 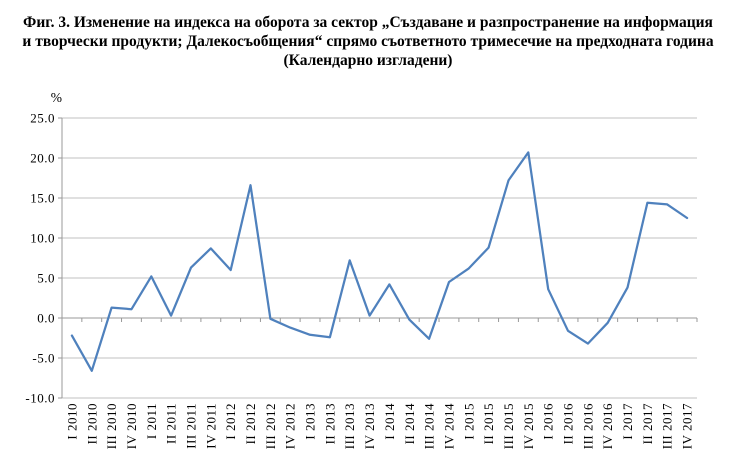 I want to click on x-axis-tick-label: I 2014, so click(x=389, y=421).